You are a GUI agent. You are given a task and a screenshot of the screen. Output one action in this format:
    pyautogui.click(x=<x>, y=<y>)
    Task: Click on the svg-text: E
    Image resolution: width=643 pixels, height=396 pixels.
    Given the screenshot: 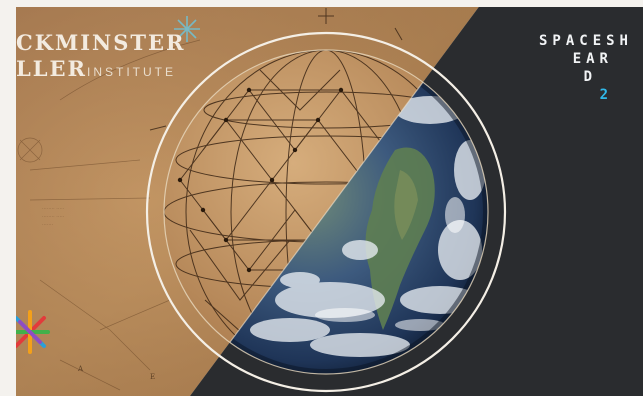 What is the action you would take?
    pyautogui.click(x=152, y=377)
    